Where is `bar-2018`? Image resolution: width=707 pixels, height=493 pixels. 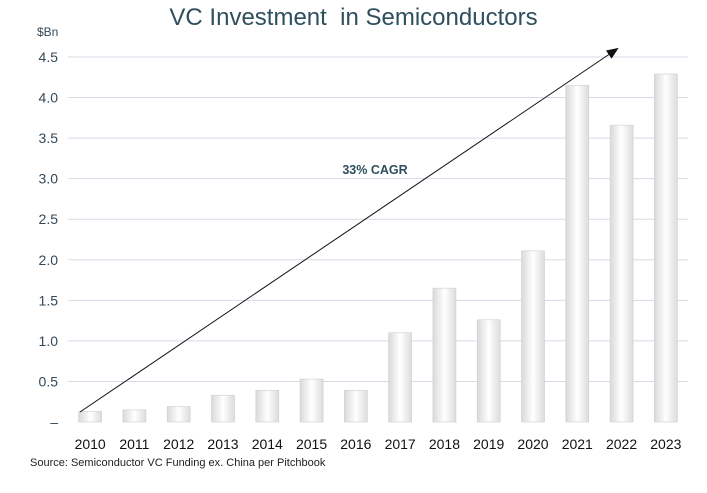 bar-2018 is located at coordinates (444, 355).